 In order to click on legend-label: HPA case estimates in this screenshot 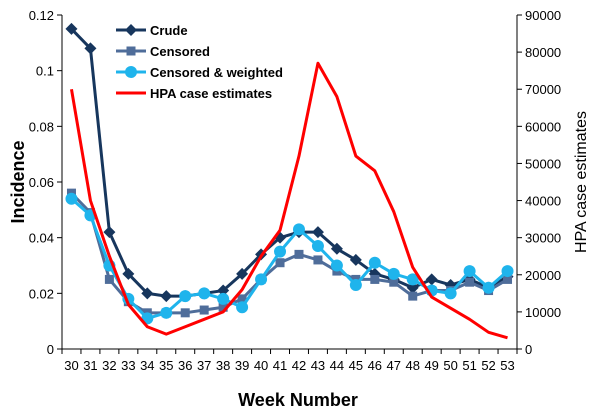, I will do `click(211, 93)`.